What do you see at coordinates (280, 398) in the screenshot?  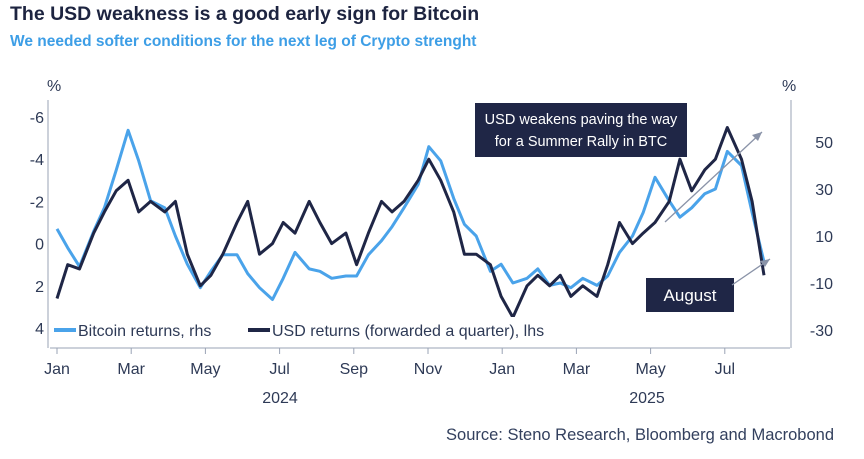 I see `x-year-label: 2024` at bounding box center [280, 398].